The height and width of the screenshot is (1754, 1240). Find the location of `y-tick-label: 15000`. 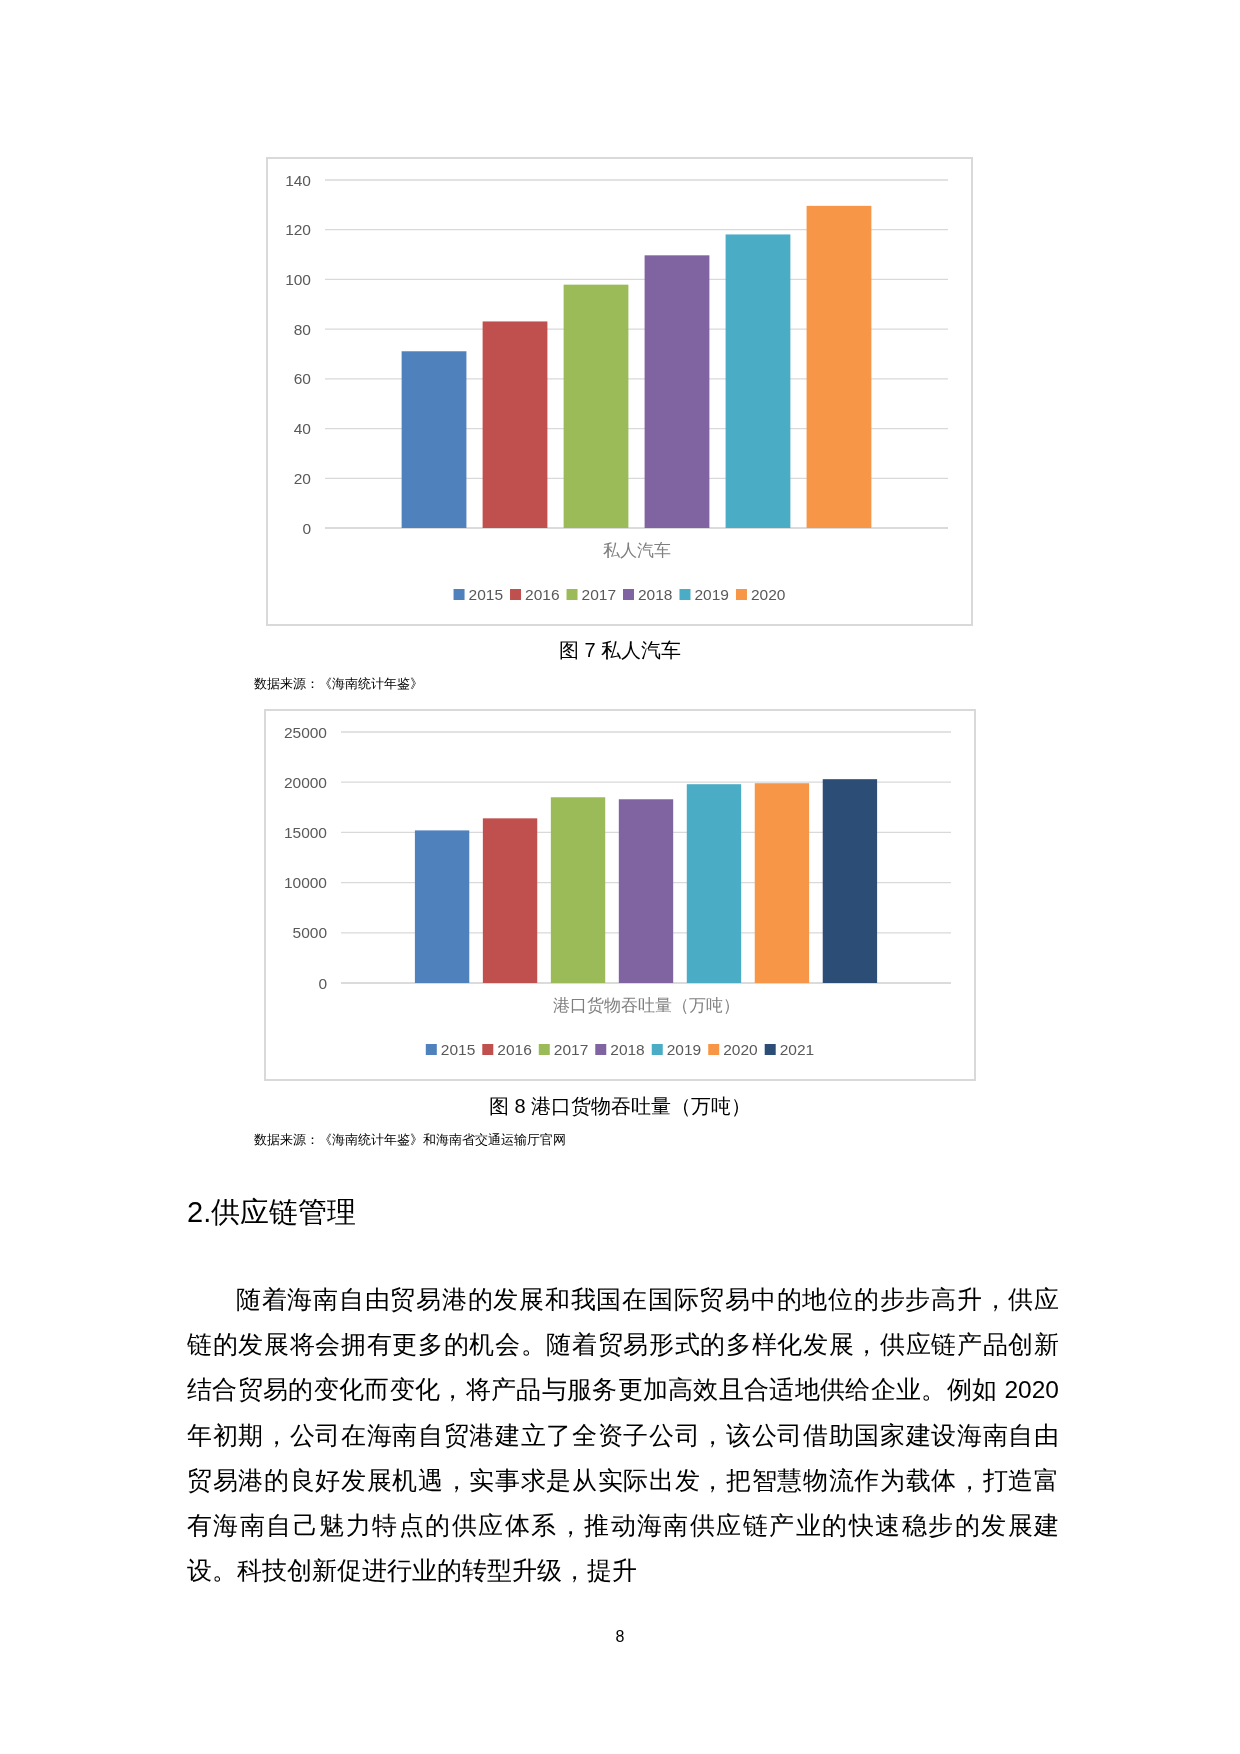

y-tick-label: 15000 is located at coordinates (305, 832).